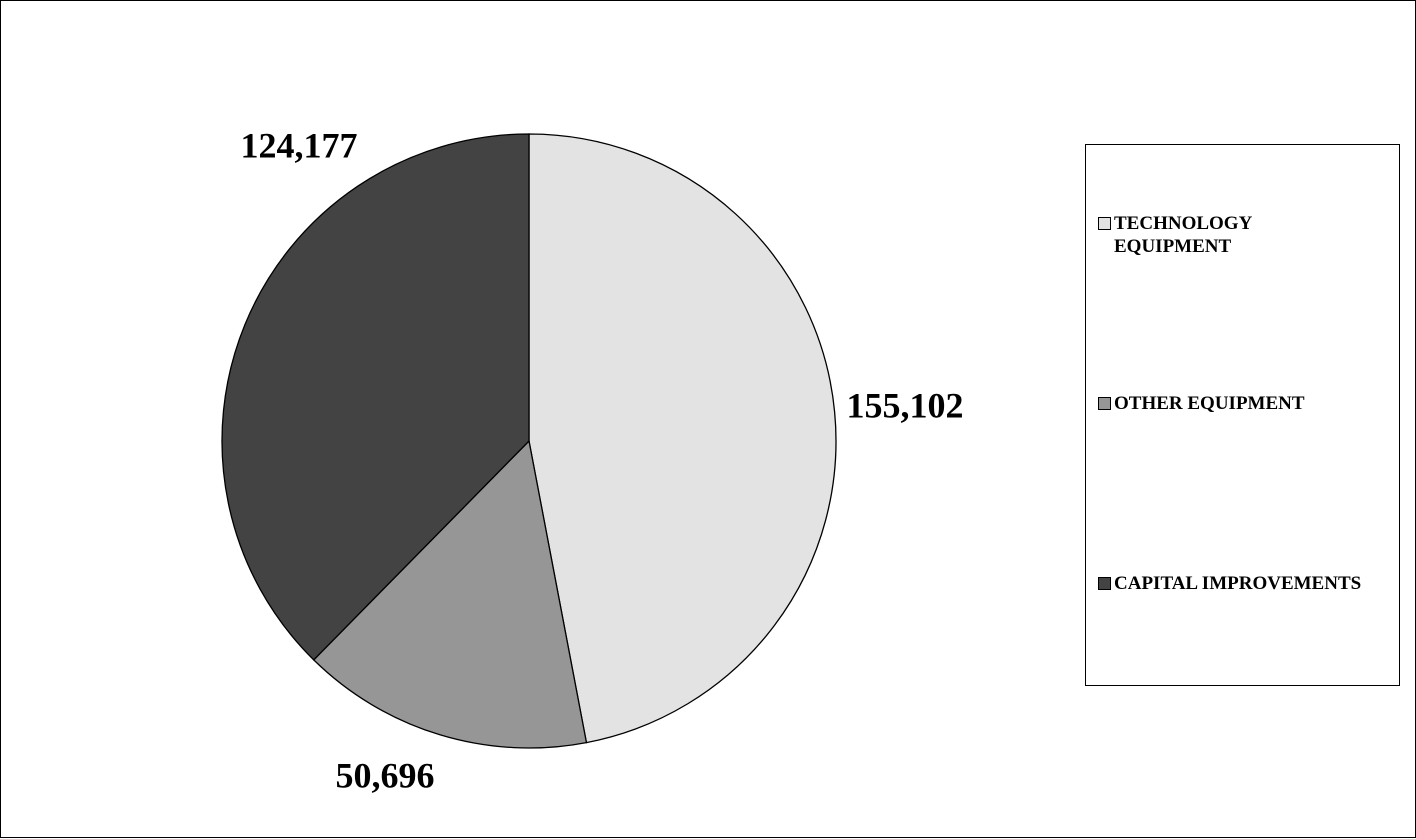  What do you see at coordinates (1104, 583) in the screenshot?
I see `legend-swatch-capital-improvements` at bounding box center [1104, 583].